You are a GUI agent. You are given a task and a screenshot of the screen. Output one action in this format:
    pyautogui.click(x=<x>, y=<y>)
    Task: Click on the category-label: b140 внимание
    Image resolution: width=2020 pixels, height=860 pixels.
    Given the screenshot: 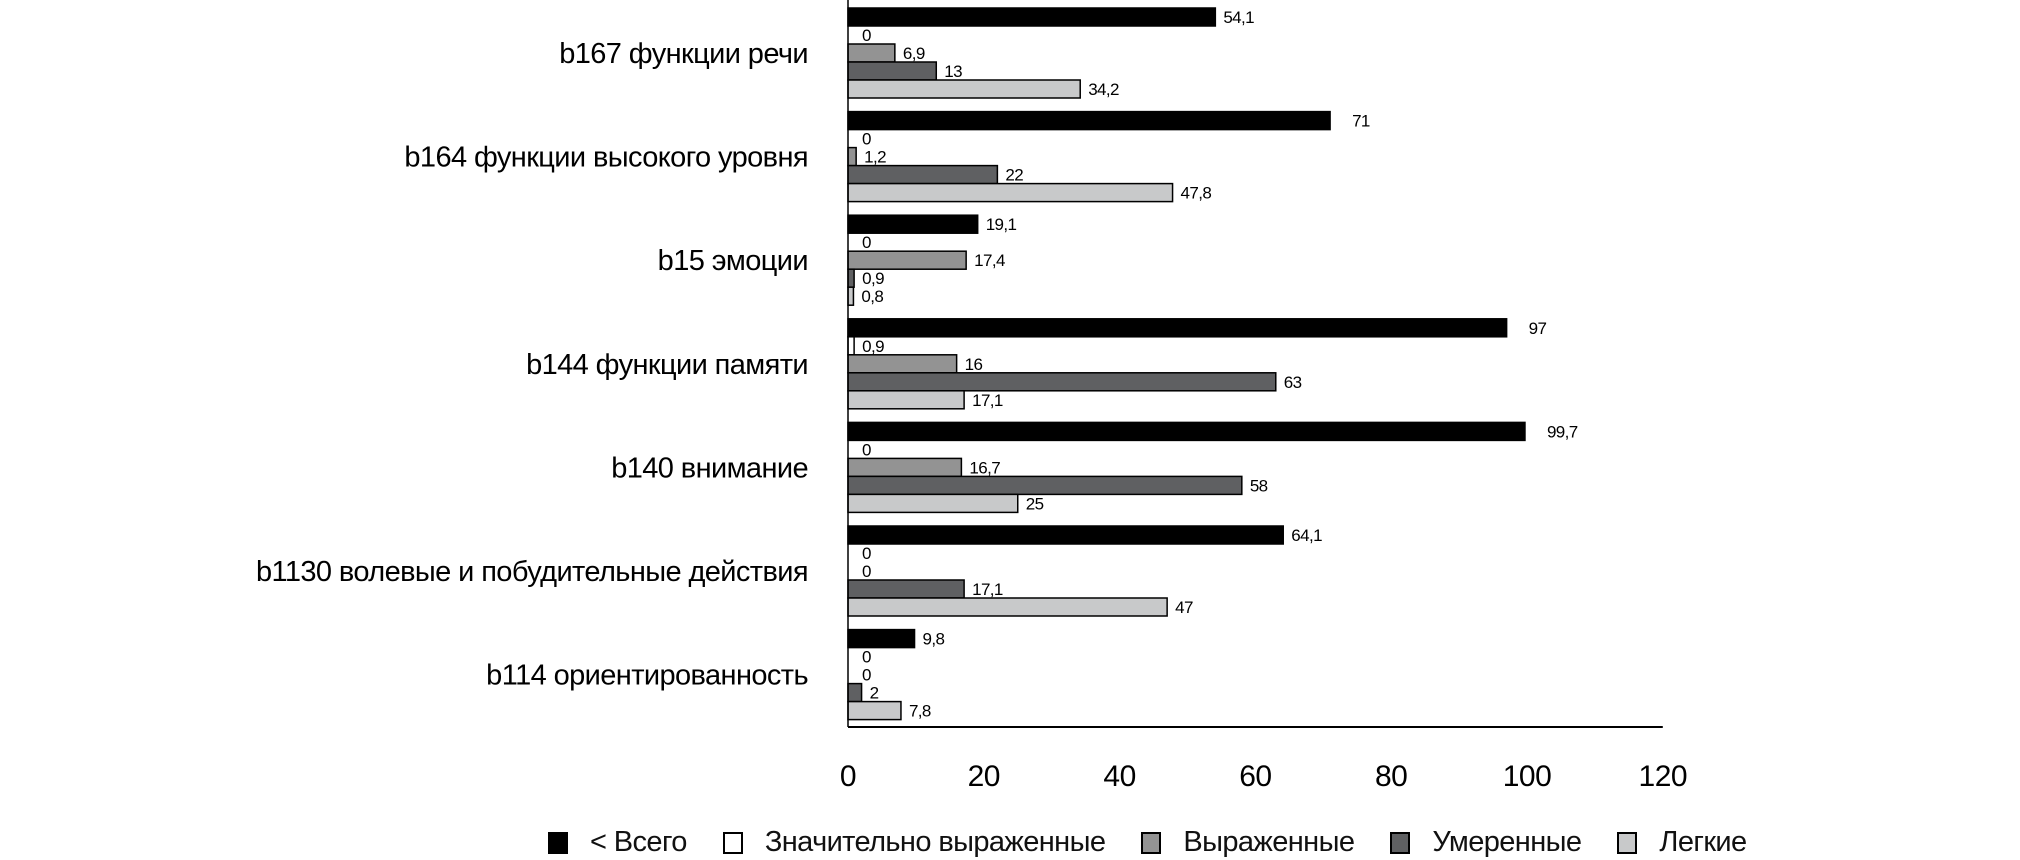 What is the action you would take?
    pyautogui.click(x=709, y=468)
    